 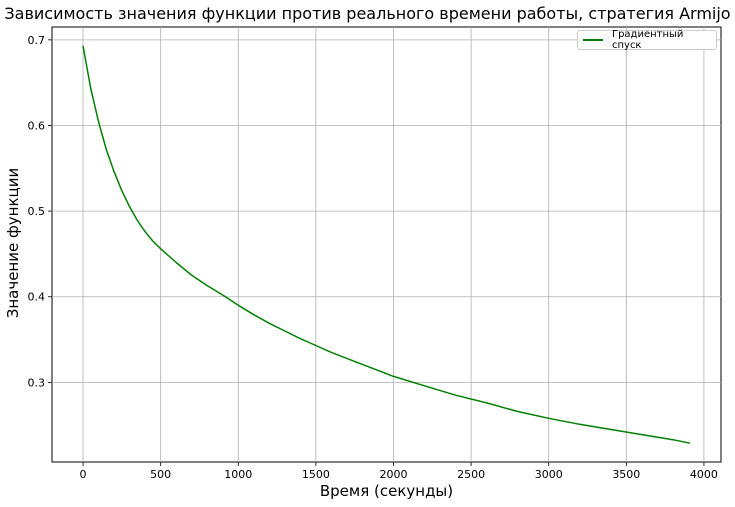 I want to click on x-axis-label: Время (секунды), so click(x=386, y=491).